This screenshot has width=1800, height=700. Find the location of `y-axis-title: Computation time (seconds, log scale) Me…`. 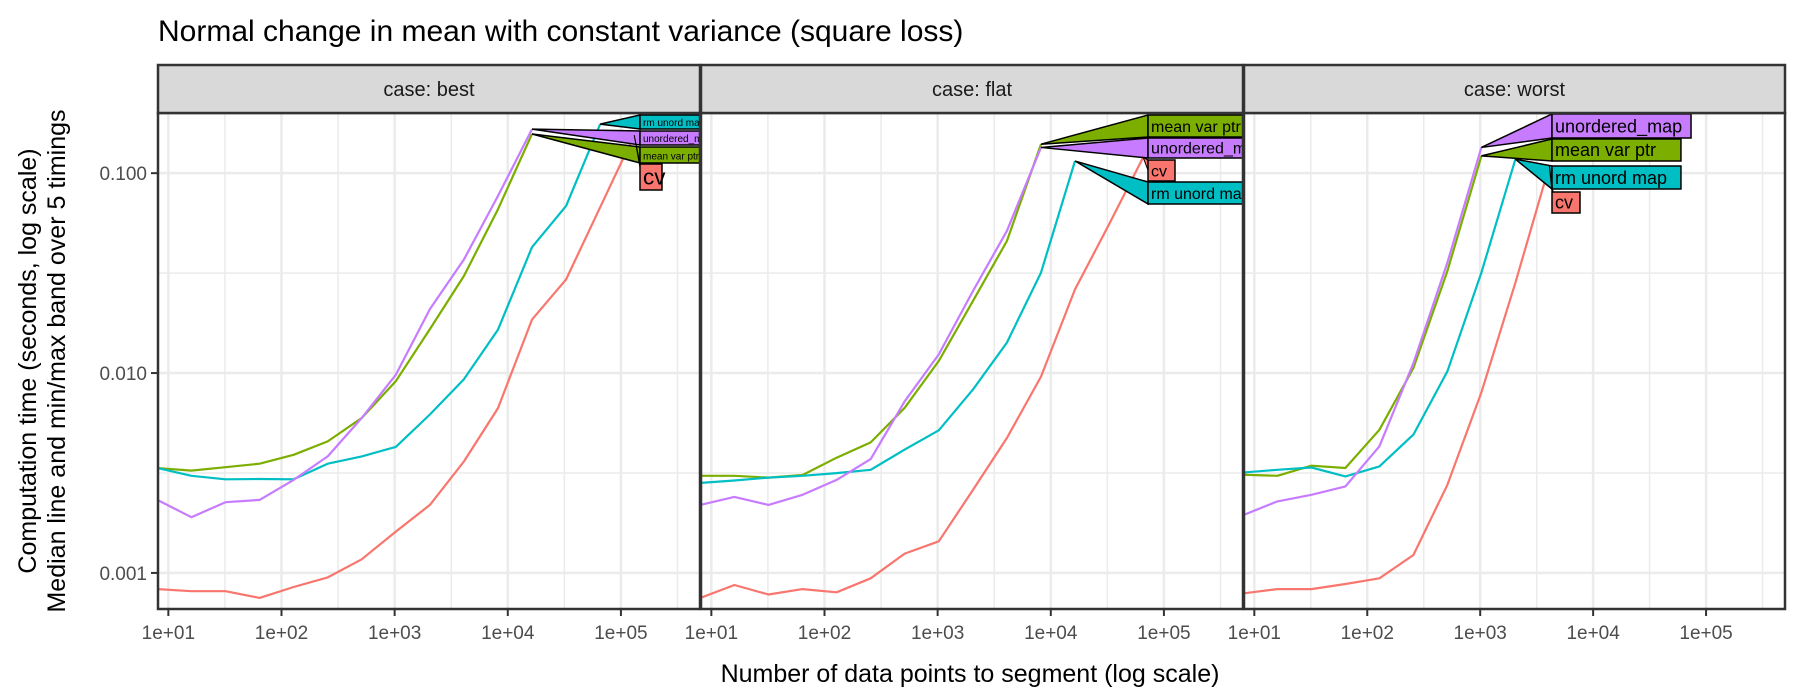

y-axis-title: Computation time (seconds, log scale) Me… is located at coordinates (42, 360).